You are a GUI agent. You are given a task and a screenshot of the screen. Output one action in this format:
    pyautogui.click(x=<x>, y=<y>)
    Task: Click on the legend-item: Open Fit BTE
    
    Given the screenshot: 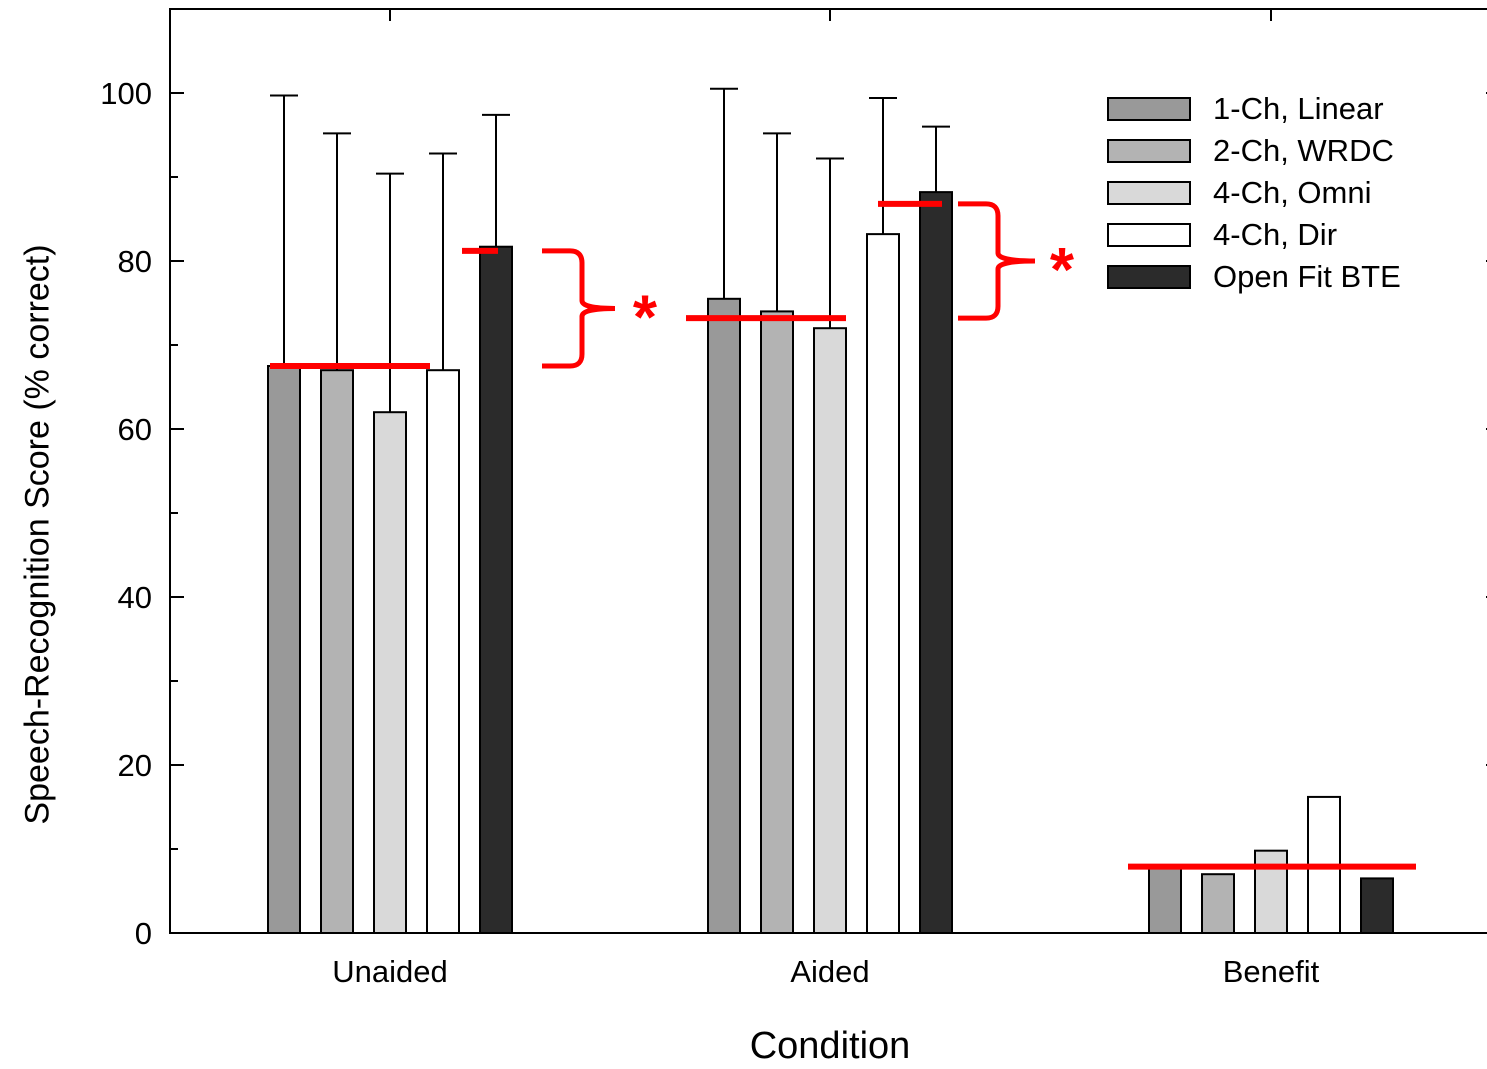 What is the action you would take?
    pyautogui.click(x=1254, y=277)
    